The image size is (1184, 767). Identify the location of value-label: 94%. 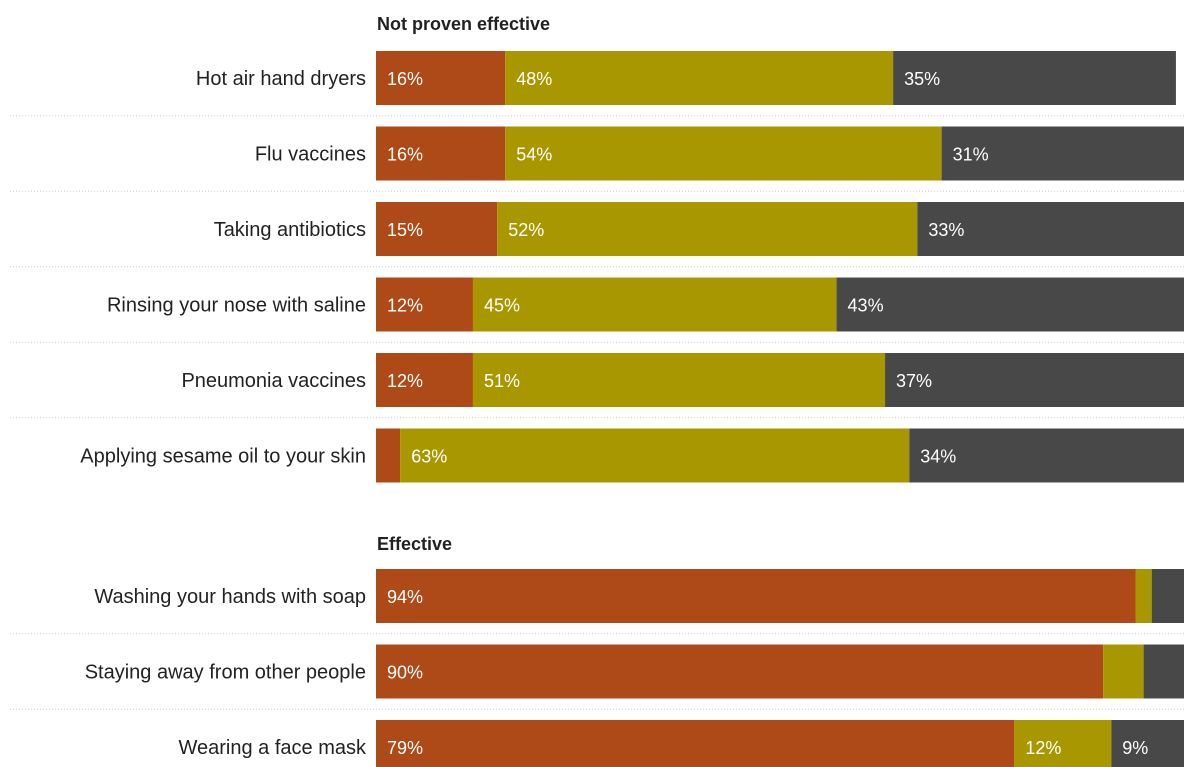
(405, 597).